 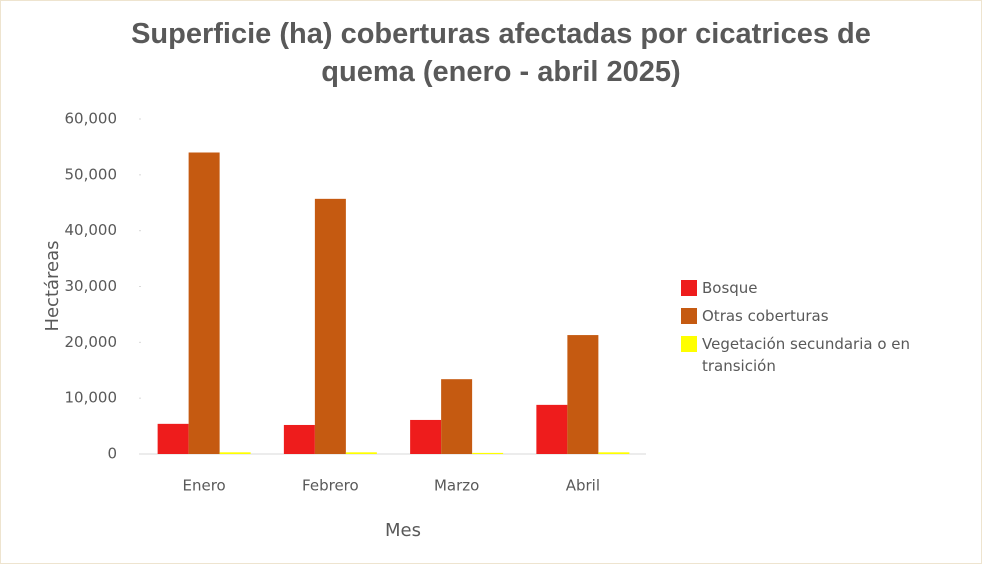 What do you see at coordinates (831, 316) in the screenshot?
I see `legend-item: Otras coberturas` at bounding box center [831, 316].